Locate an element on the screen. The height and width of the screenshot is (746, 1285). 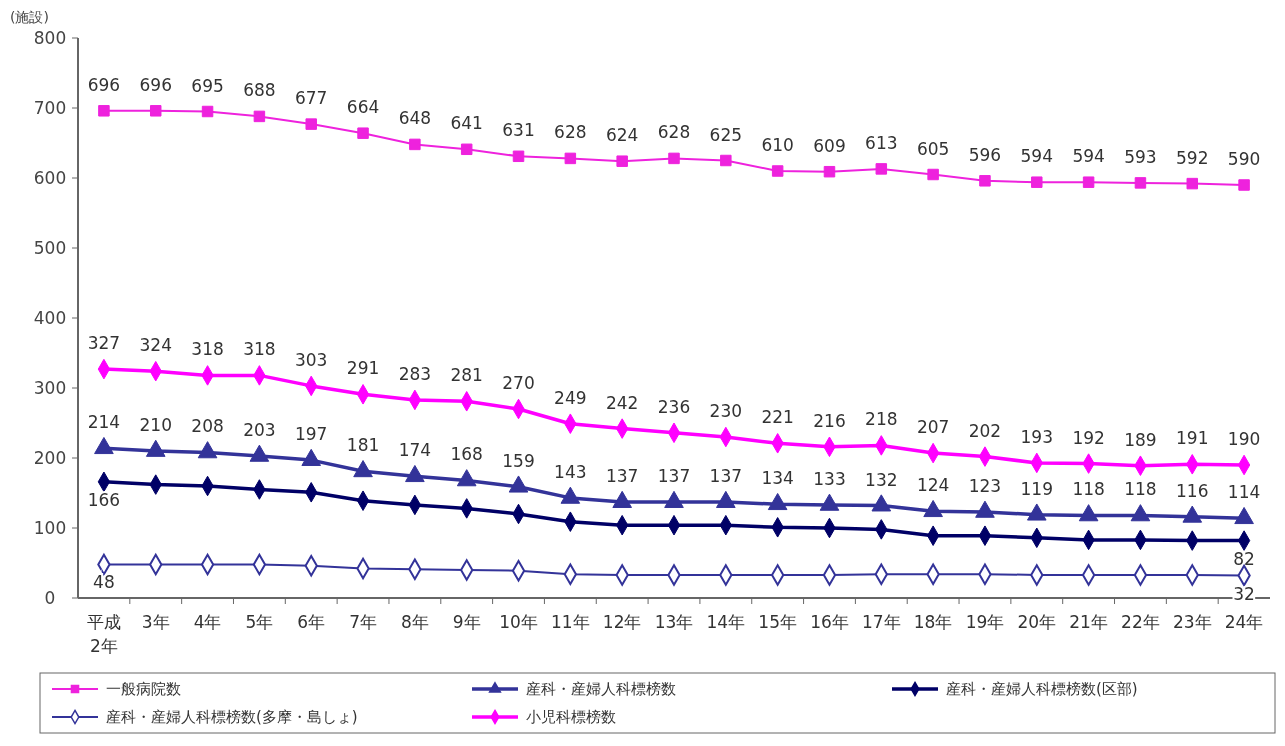
x-tick-label: 10年 is located at coordinates (518, 622).